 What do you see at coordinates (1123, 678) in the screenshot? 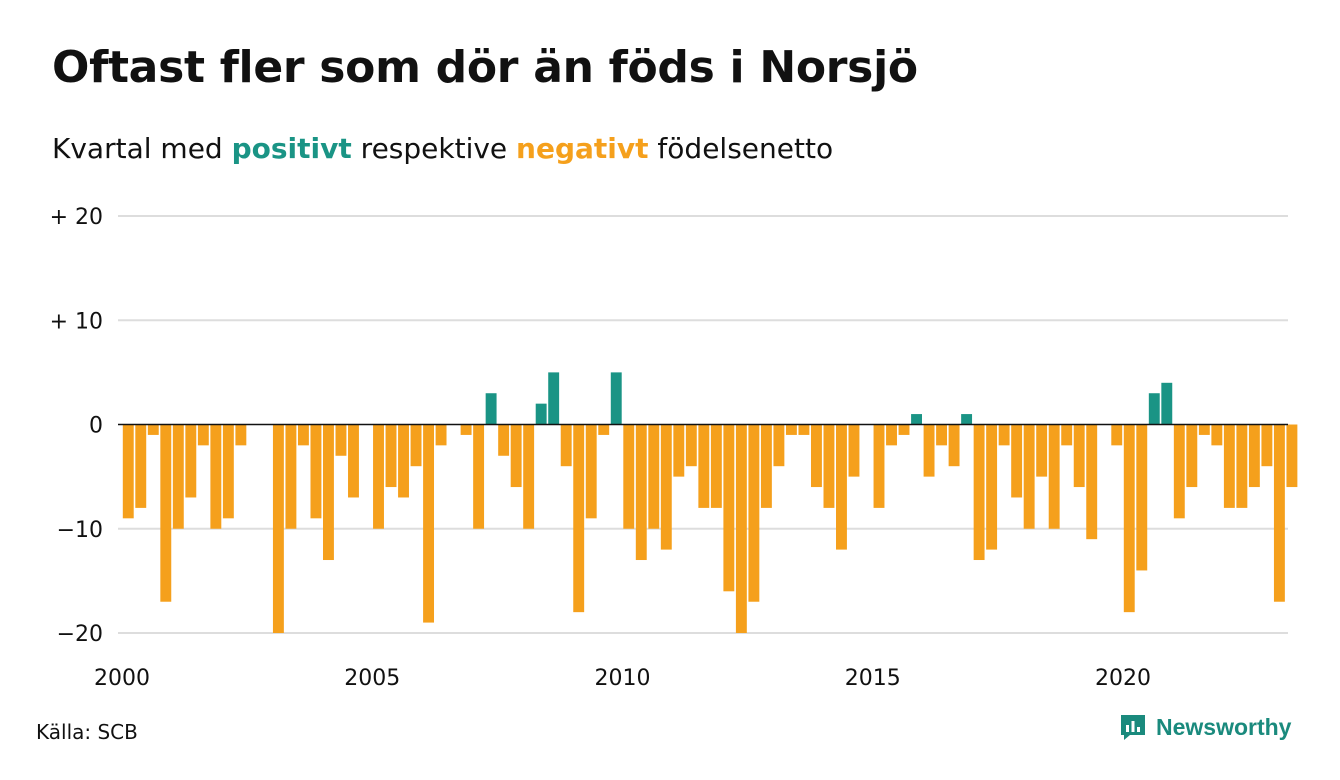
I see `x-tick-label: 2020` at bounding box center [1123, 678].